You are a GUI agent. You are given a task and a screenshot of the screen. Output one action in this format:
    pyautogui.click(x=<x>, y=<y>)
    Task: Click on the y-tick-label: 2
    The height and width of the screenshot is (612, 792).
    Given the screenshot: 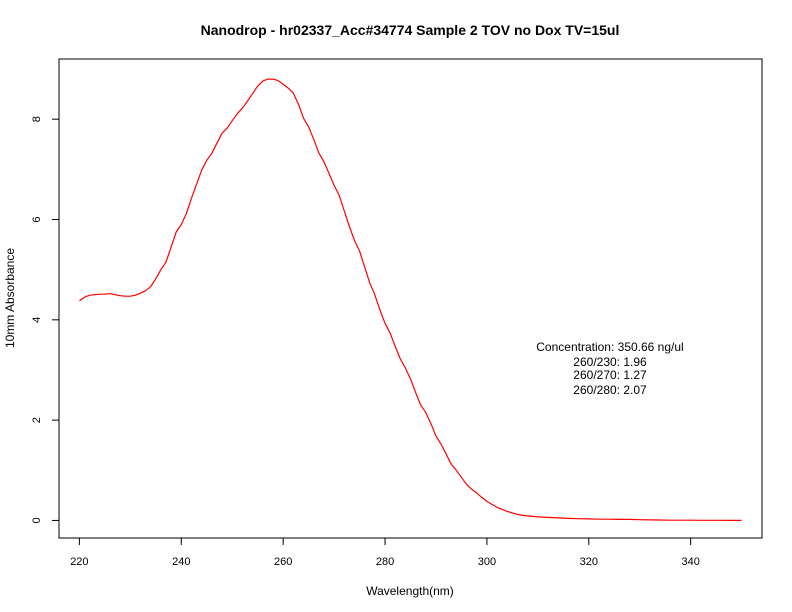 What is the action you would take?
    pyautogui.click(x=37, y=420)
    